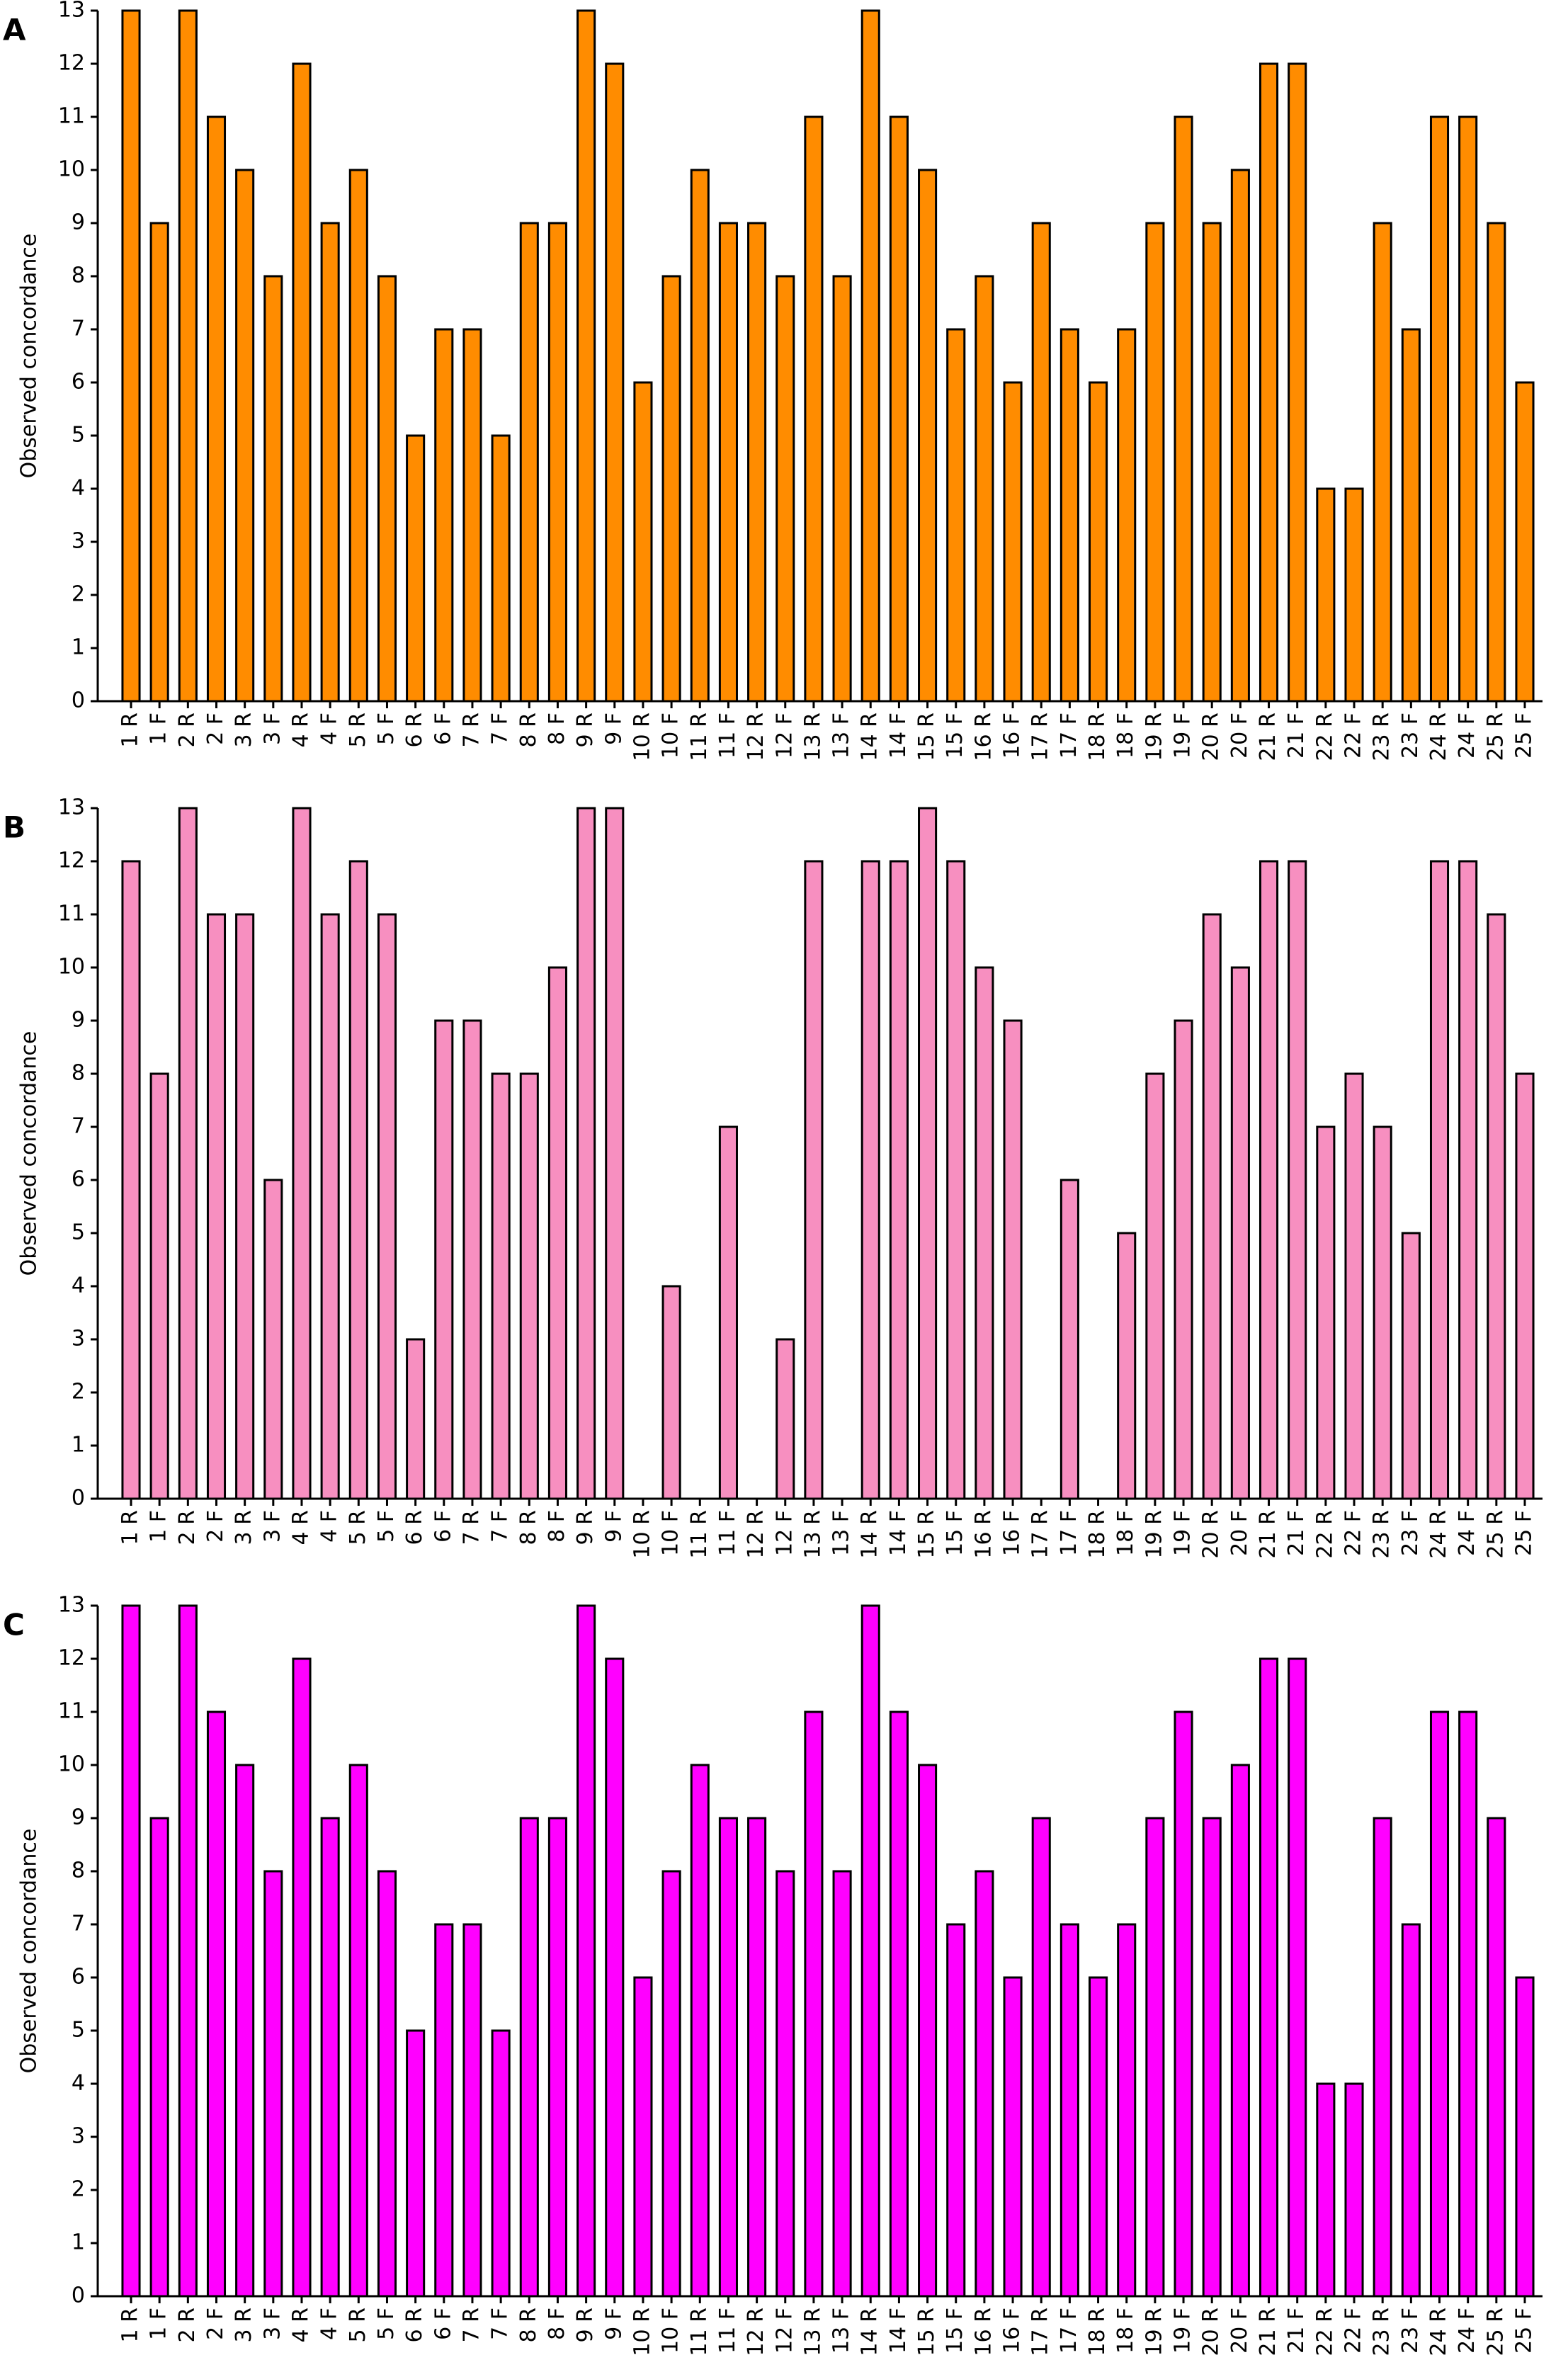 The height and width of the screenshot is (2372, 1568). Describe the element at coordinates (642, 1535) in the screenshot. I see `x-tick-label: 10 R` at that location.